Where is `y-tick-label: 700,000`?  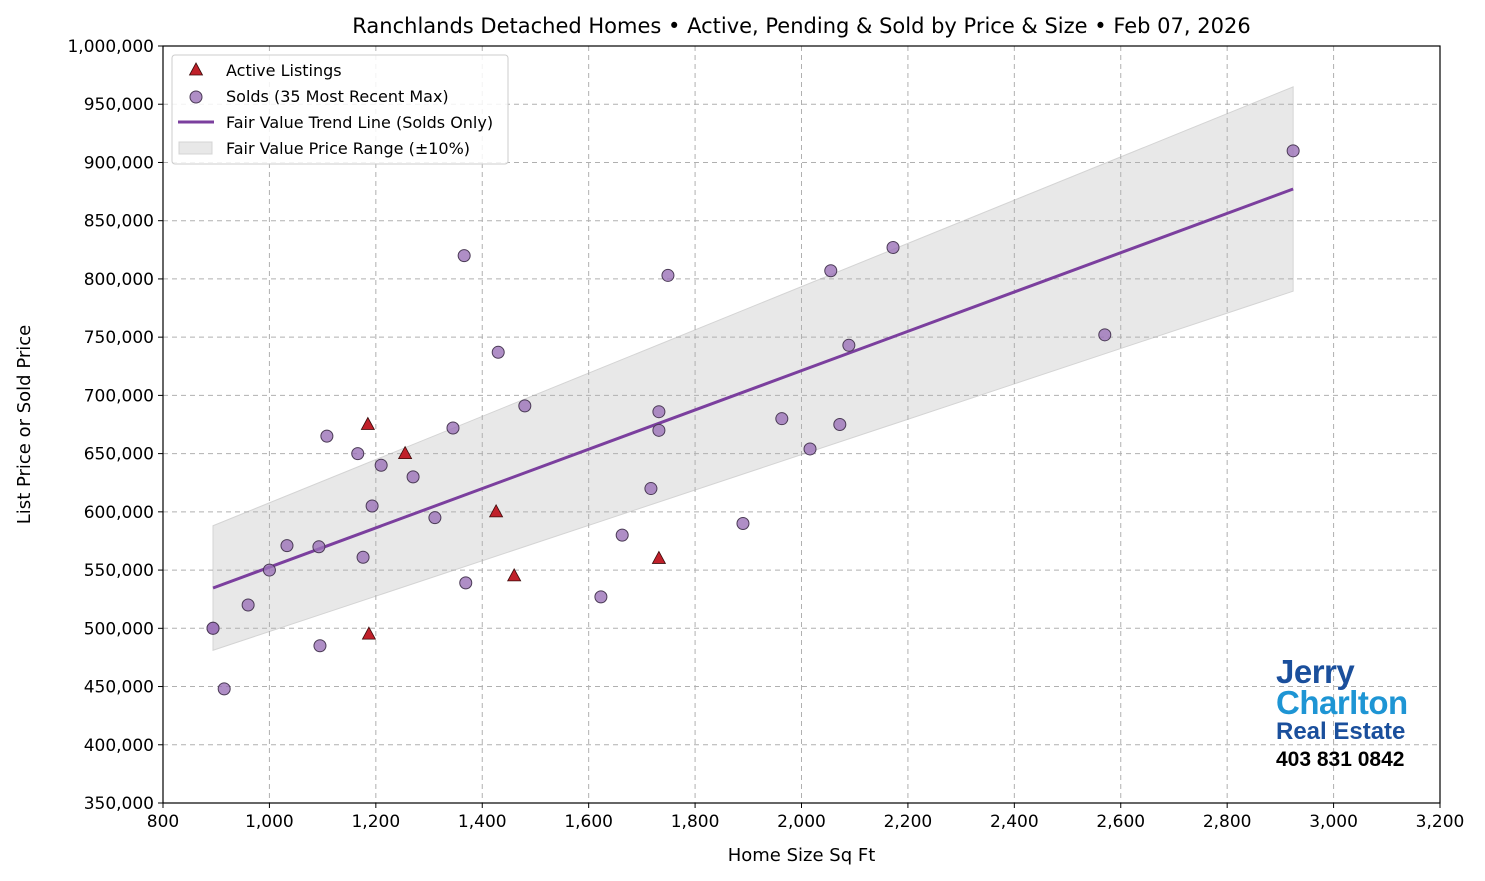 y-tick-label: 700,000 is located at coordinates (119, 396).